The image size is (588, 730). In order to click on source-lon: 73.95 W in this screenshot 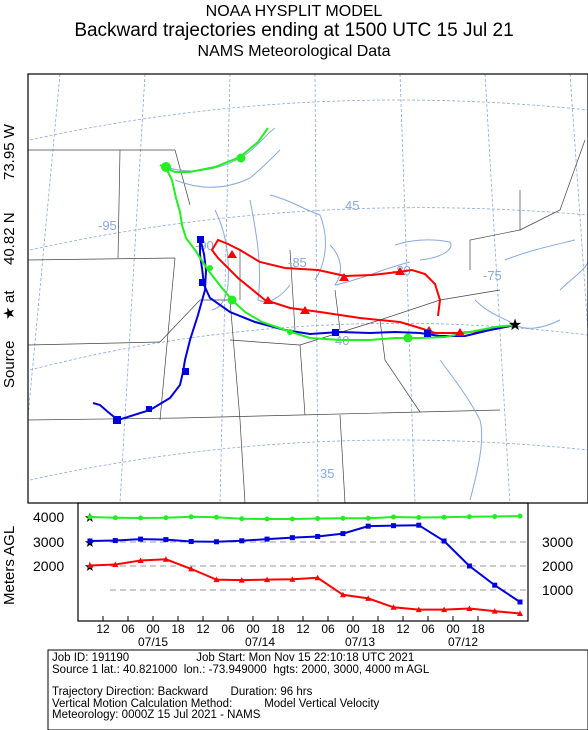, I will do `click(9, 151)`.